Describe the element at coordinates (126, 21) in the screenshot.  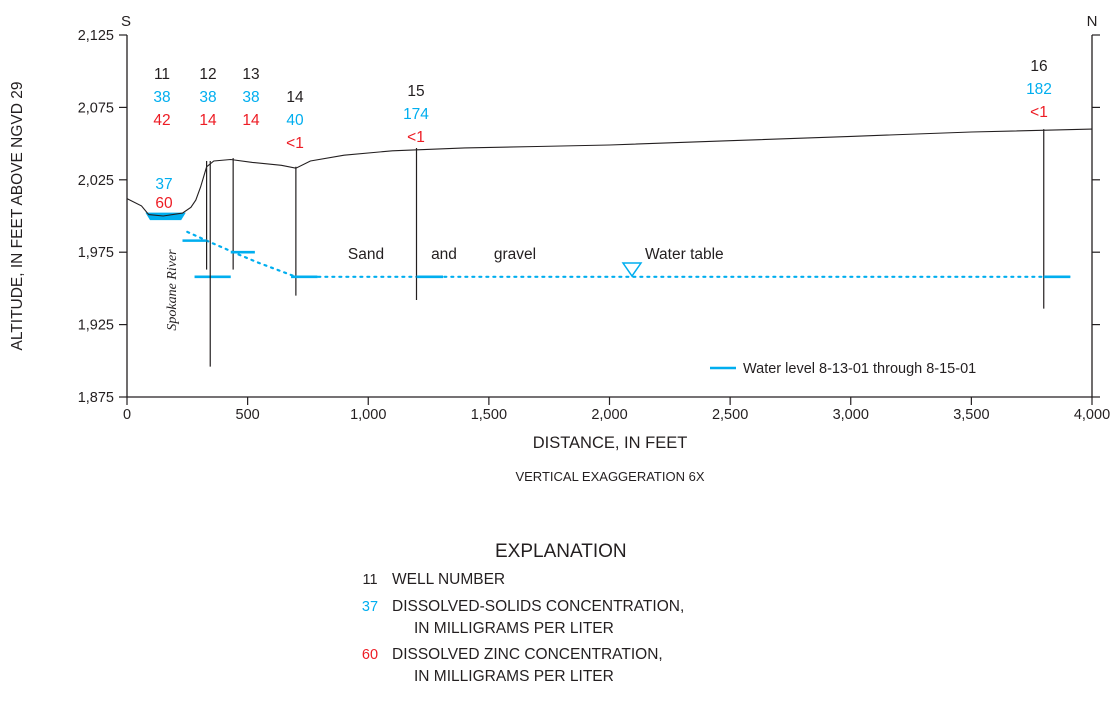
I see `south-label: S` at that location.